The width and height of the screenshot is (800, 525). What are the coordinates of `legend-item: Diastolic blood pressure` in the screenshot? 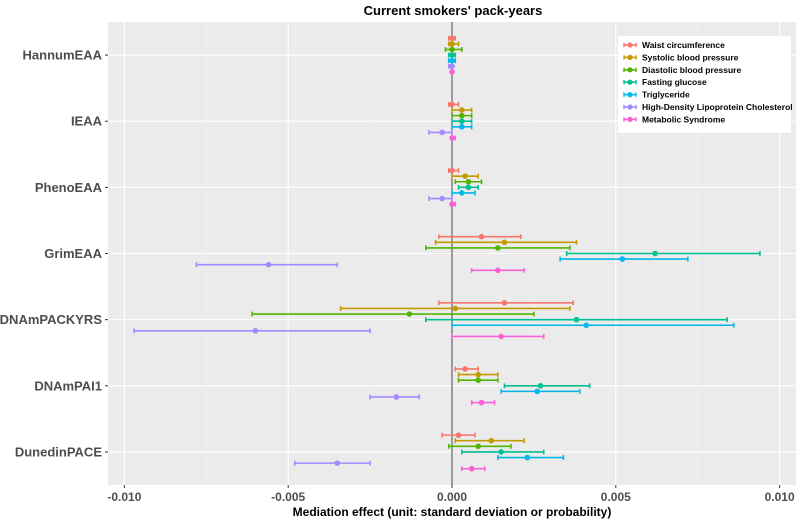 It's located at (682, 70).